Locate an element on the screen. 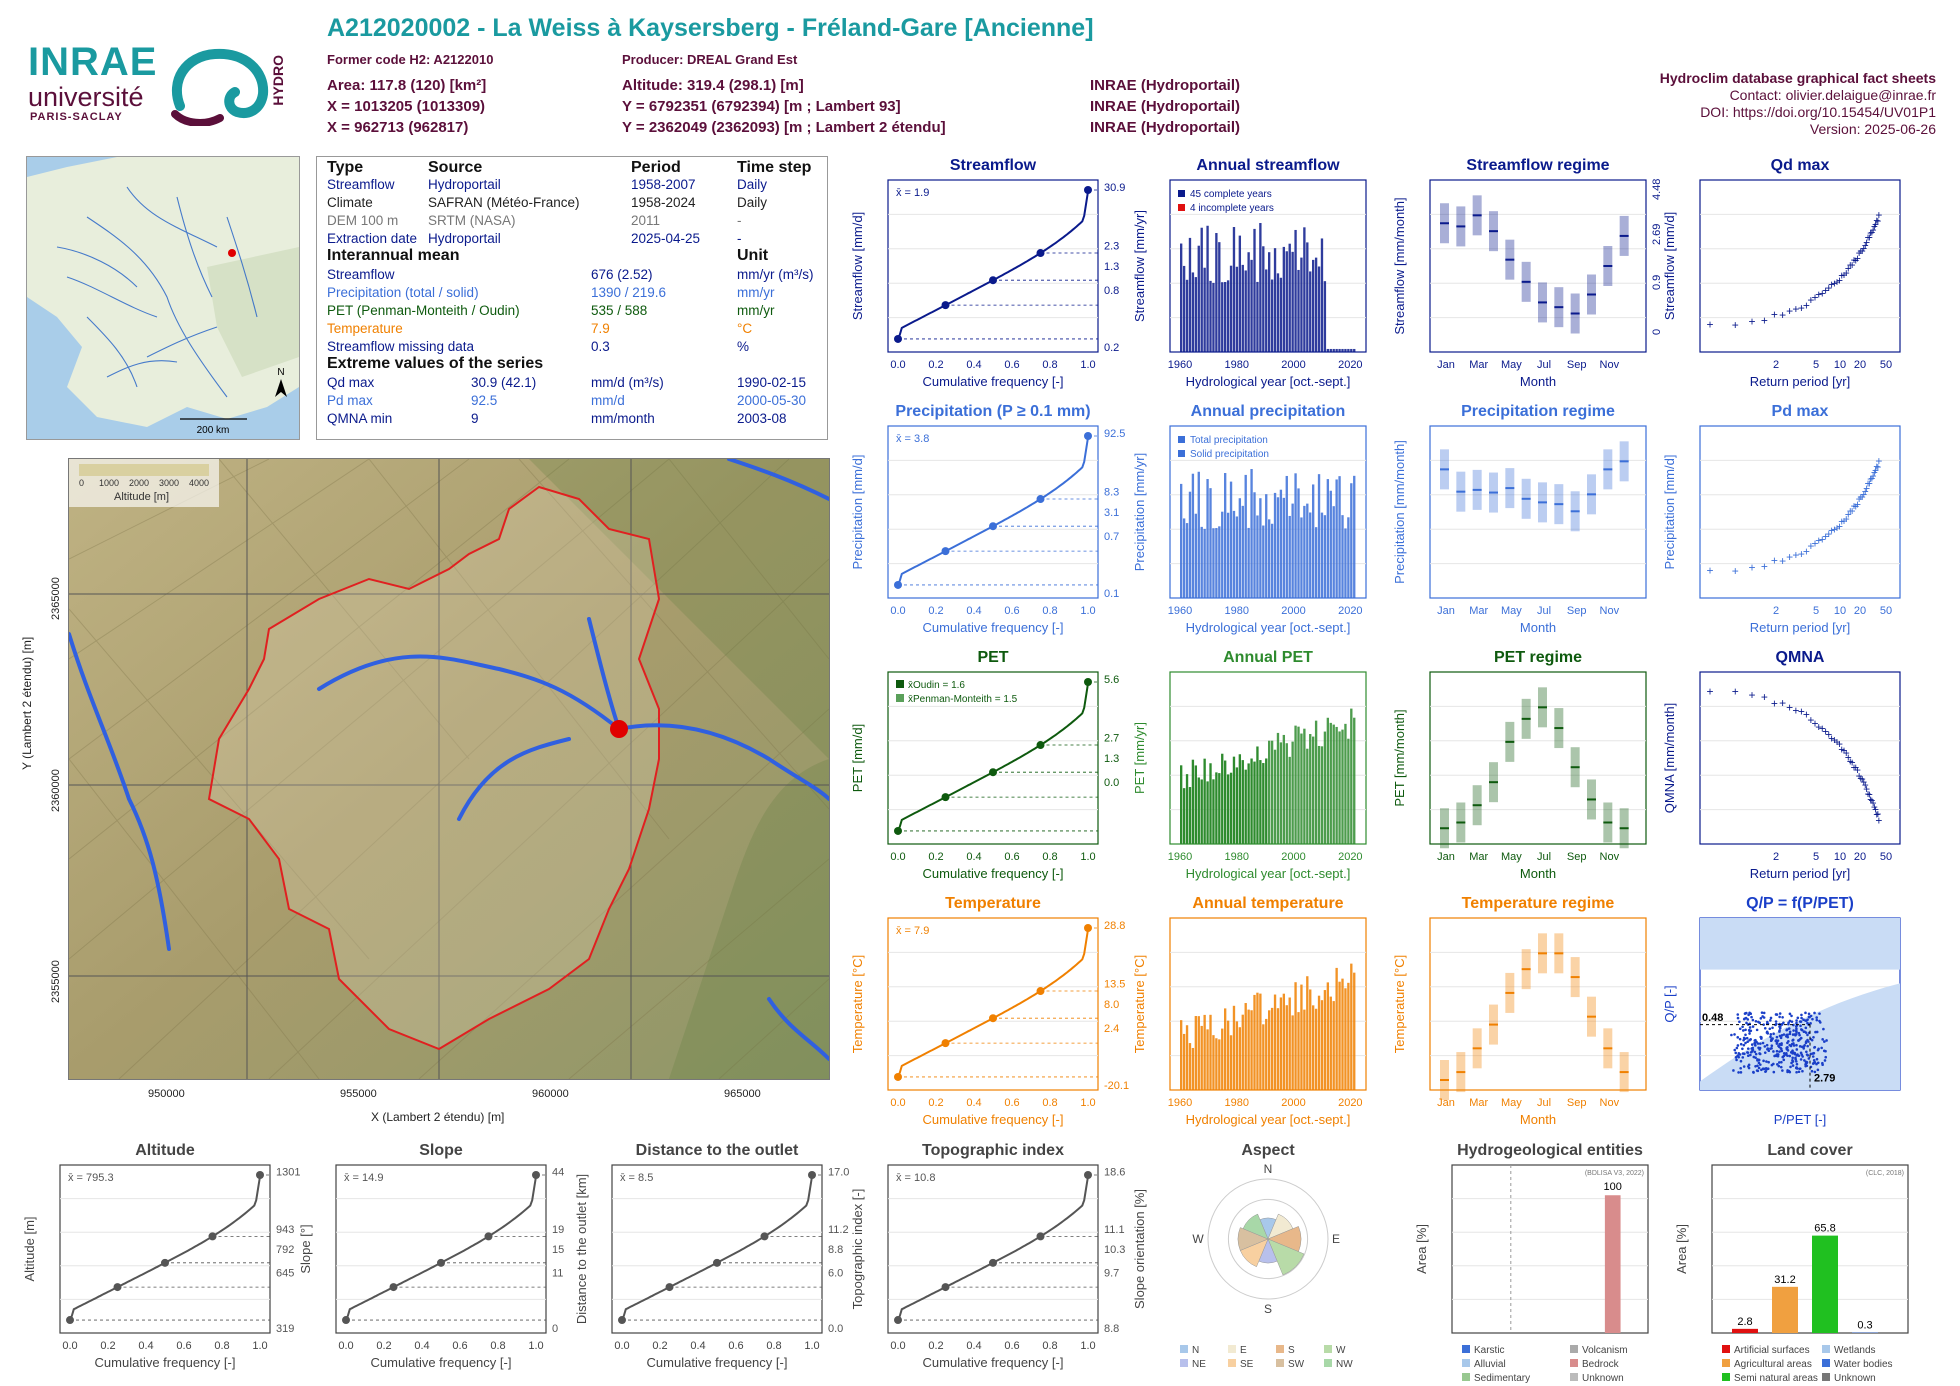 This screenshot has height=1386, width=1960. river-ne is located at coordinates (778, 480).